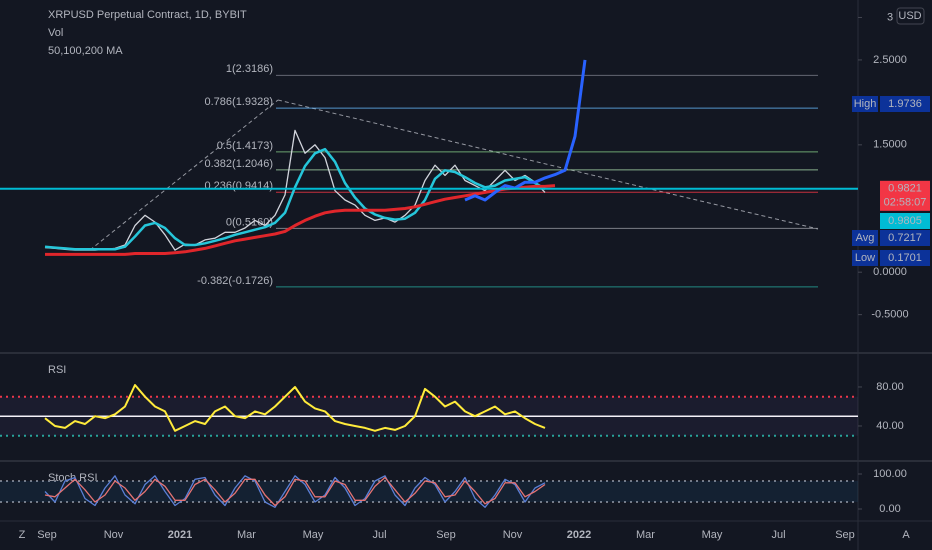  I want to click on zoom-icon: Z, so click(22, 535).